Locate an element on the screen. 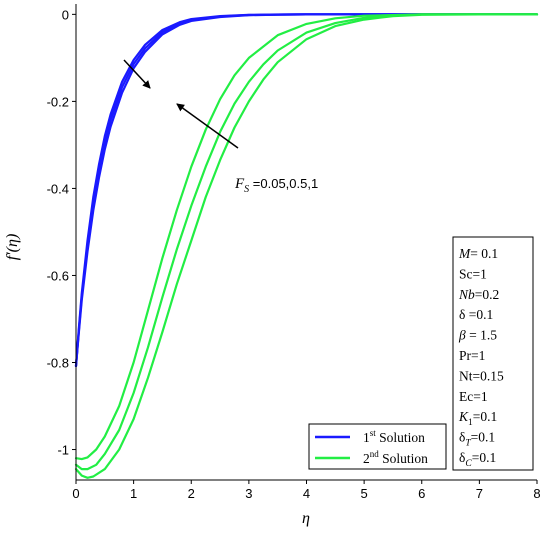 This screenshot has height=534, width=550. parameter-entry: δC=0.1 is located at coordinates (477, 459).